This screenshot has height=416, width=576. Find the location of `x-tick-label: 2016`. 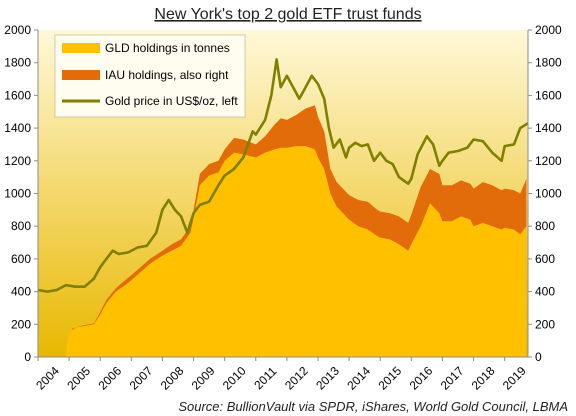

x-tick-label: 2016 is located at coordinates (421, 378).